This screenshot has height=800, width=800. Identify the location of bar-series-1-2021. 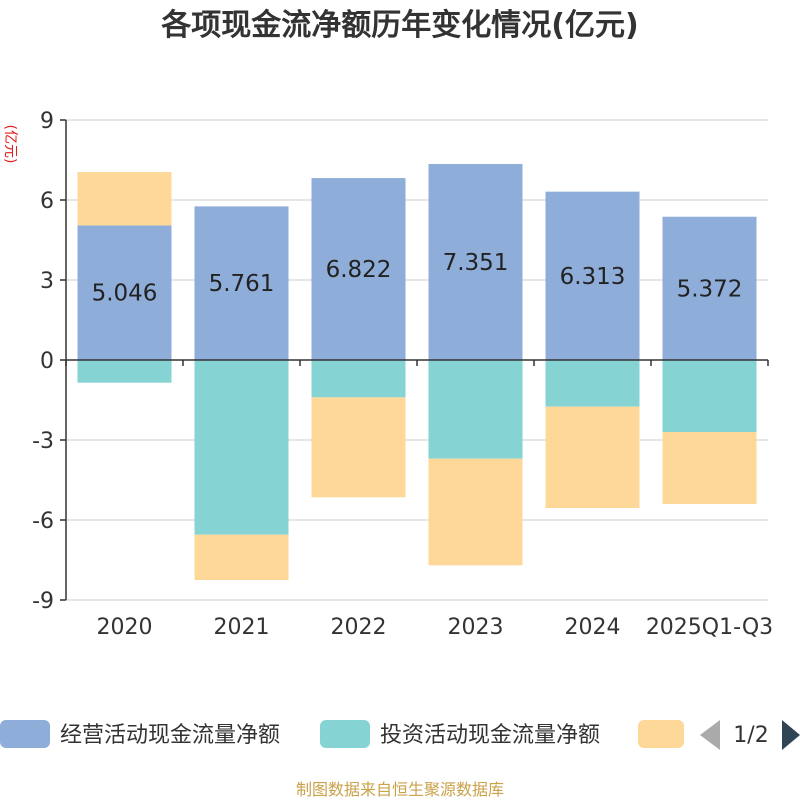
(241, 447).